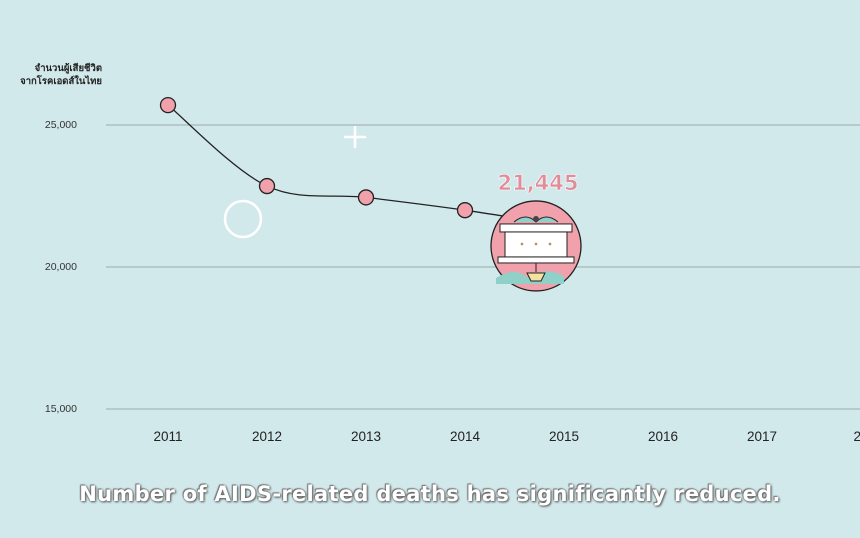  Describe the element at coordinates (536, 228) in the screenshot. I see `casket-lid` at that location.